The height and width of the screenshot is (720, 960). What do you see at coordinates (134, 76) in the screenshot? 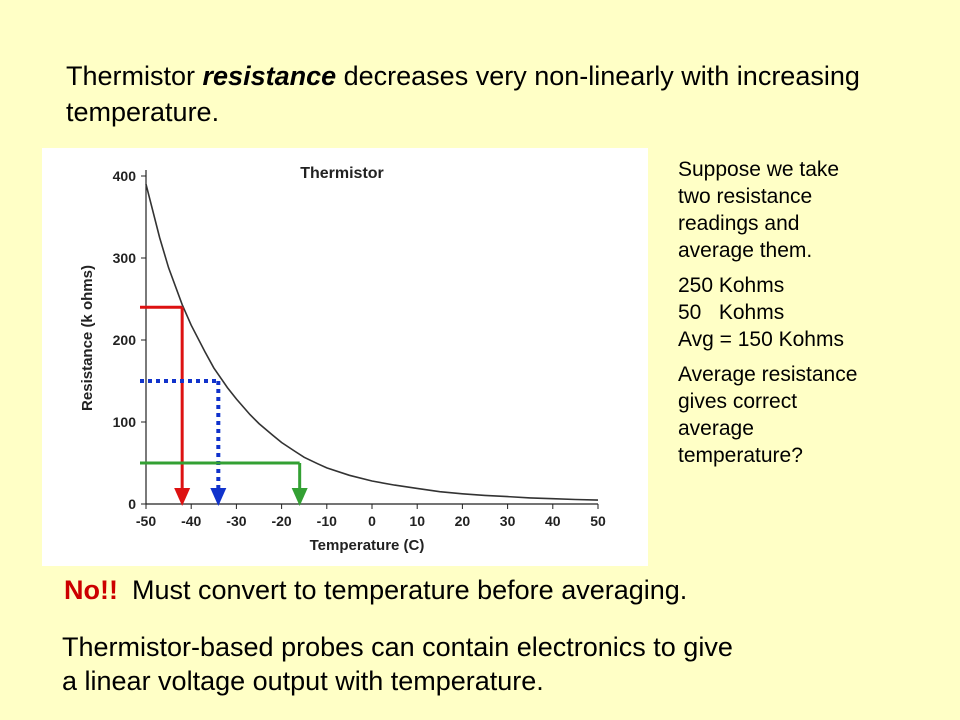
I see `title-pre: Thermistor` at bounding box center [134, 76].